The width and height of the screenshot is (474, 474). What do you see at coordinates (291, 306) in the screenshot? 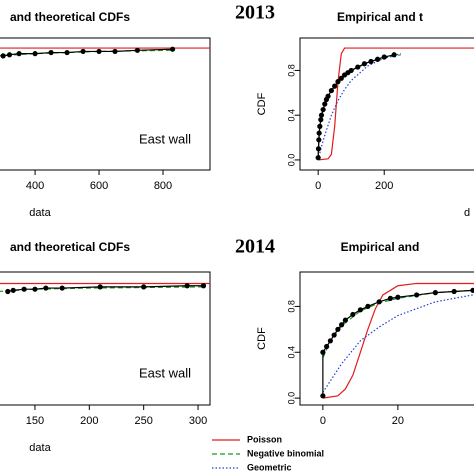
I see `y-tick-label: 0.8` at bounding box center [291, 306].